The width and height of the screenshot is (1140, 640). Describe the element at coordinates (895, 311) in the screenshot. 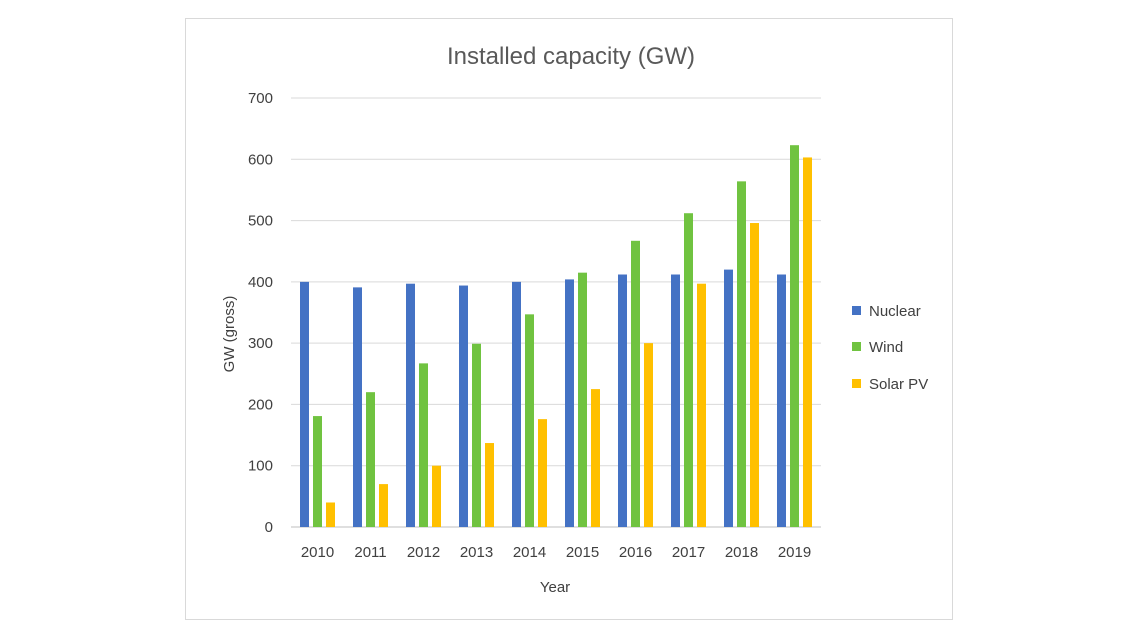

I see `legend-label: Nuclear` at that location.